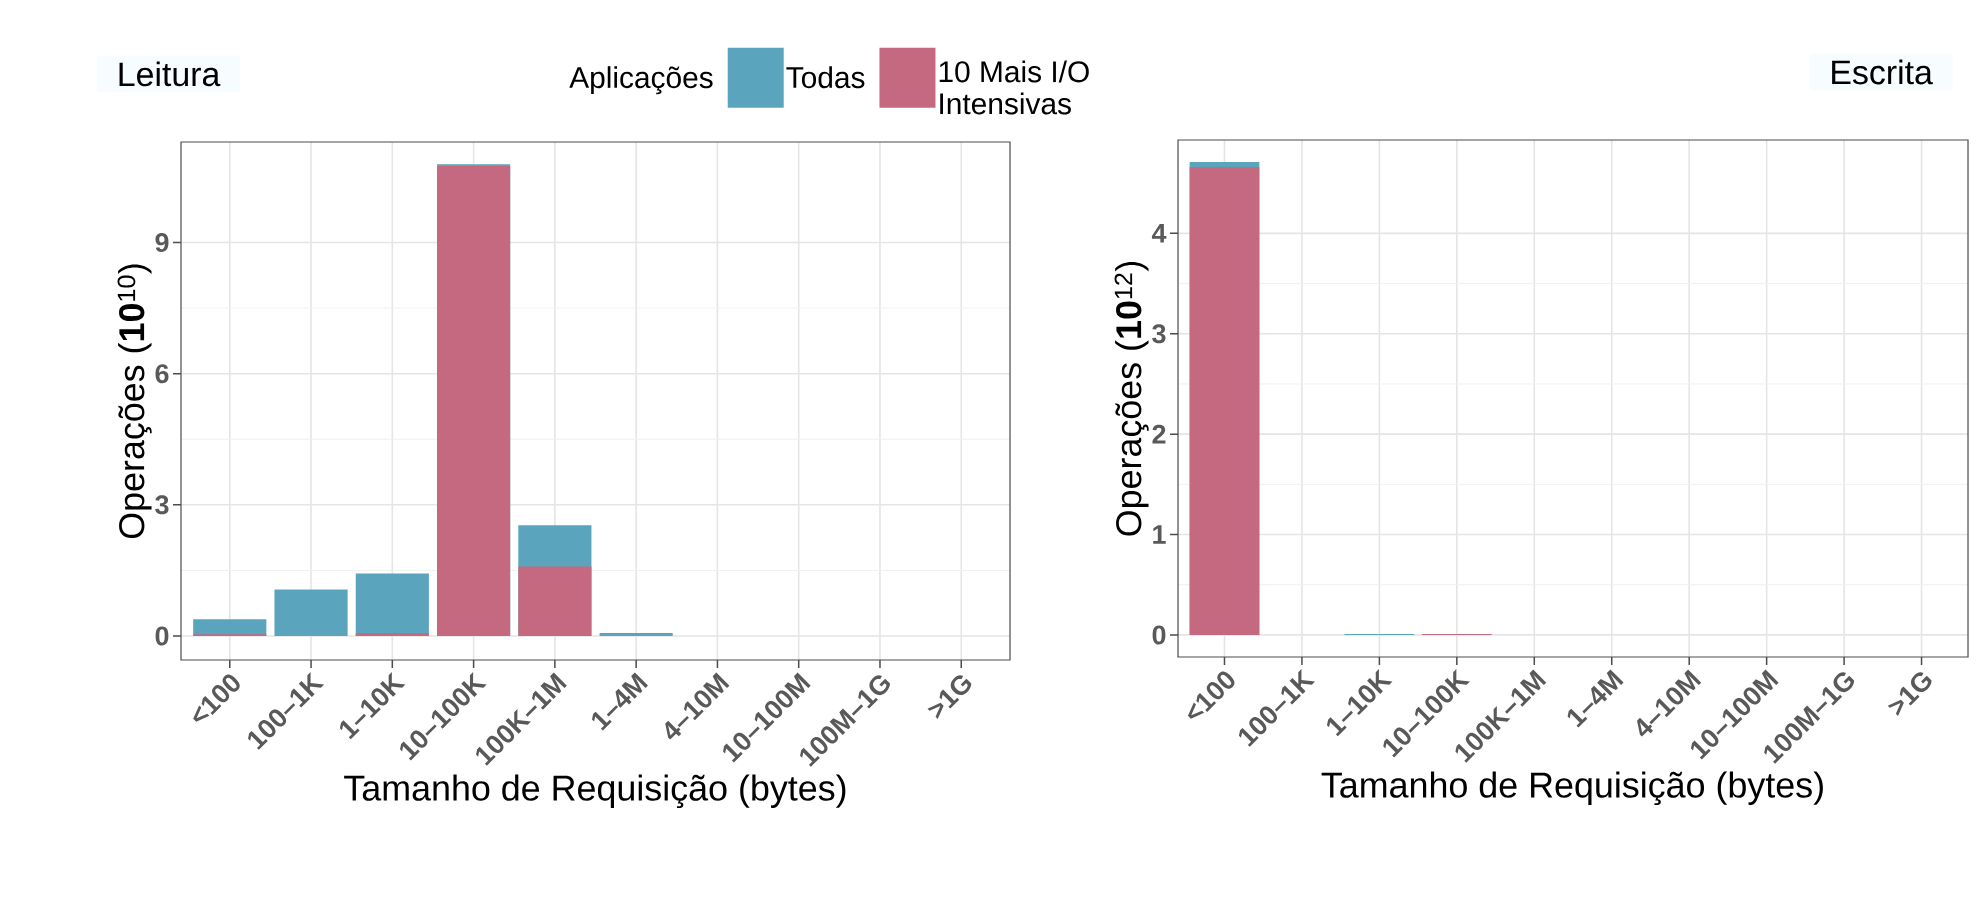 The height and width of the screenshot is (907, 1987). What do you see at coordinates (134, 401) in the screenshot?
I see `y-axis-title: Operações (10$^{10}$)` at bounding box center [134, 401].